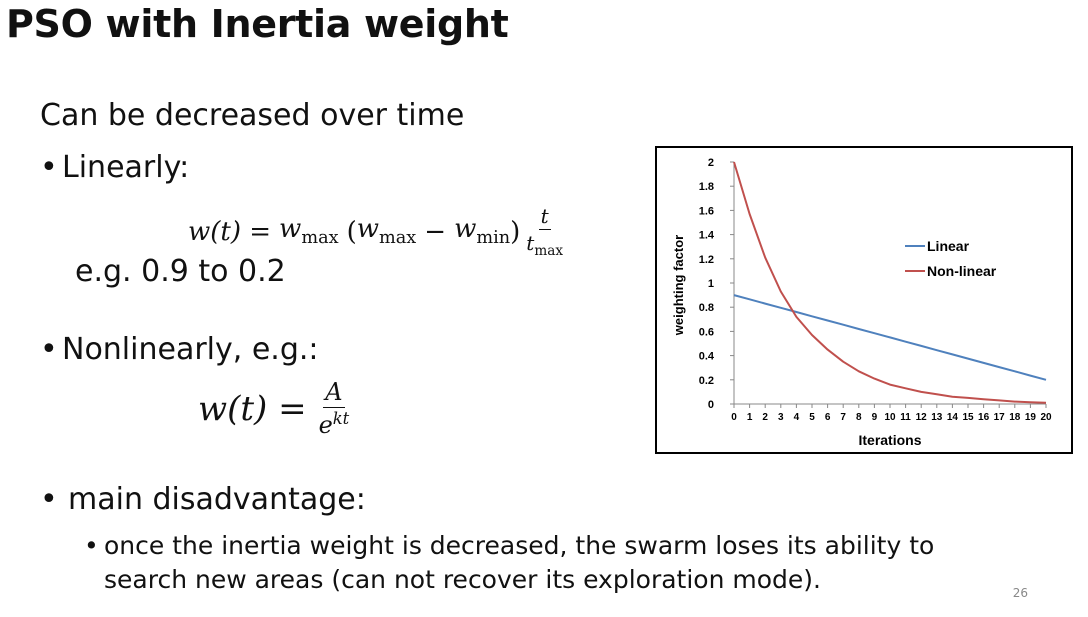 Image resolution: width=1088 pixels, height=617 pixels. I want to click on formula-linear-denominator: tmax, so click(544, 245).